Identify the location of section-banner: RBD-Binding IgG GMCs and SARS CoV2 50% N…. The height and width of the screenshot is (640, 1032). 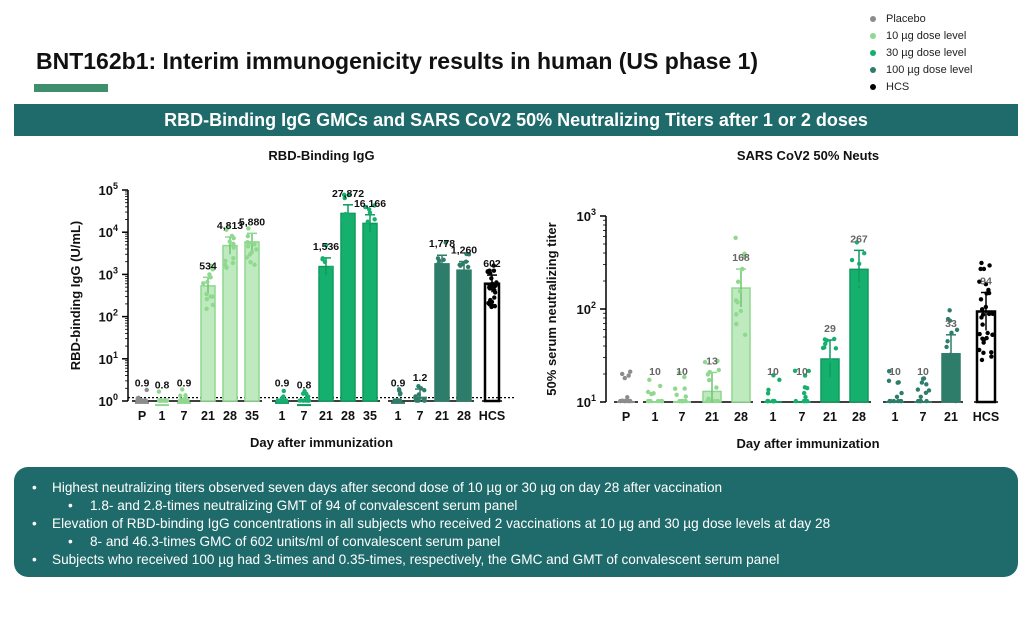
(516, 120).